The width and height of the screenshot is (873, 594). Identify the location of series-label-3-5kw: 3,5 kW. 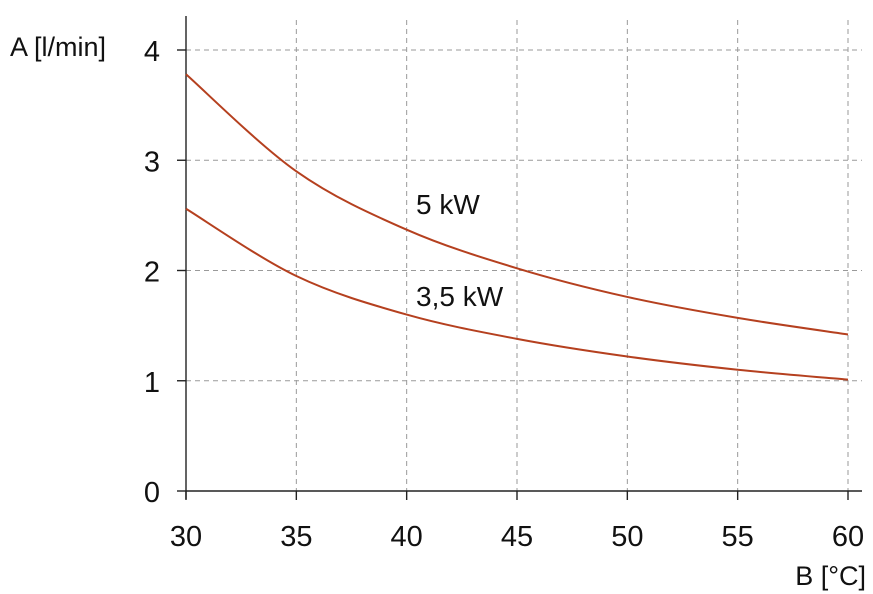
(460, 296).